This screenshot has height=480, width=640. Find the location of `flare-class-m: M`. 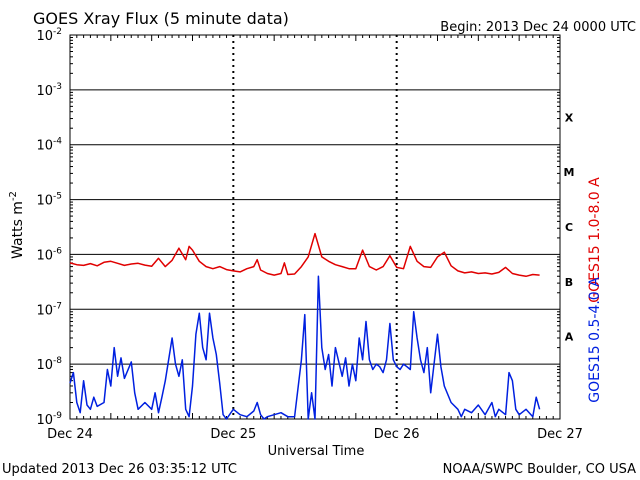

flare-class-m: M is located at coordinates (569, 172).